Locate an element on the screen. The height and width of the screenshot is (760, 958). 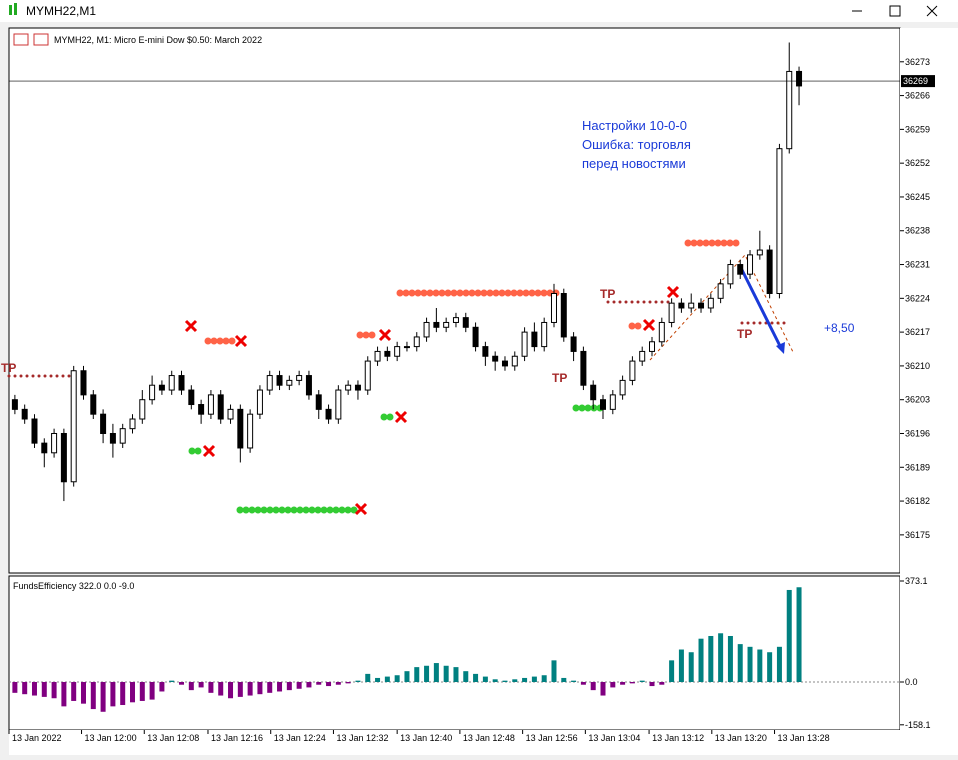
indicator-tick-label: 373.1 is located at coordinates (916, 581).